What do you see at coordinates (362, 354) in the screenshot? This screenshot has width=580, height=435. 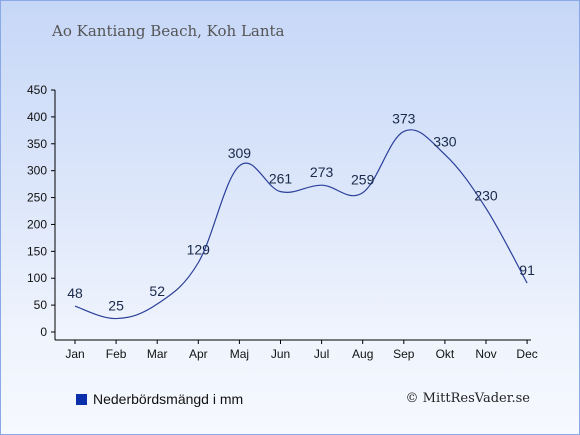 I see `x-tick-label: Aug` at bounding box center [362, 354].